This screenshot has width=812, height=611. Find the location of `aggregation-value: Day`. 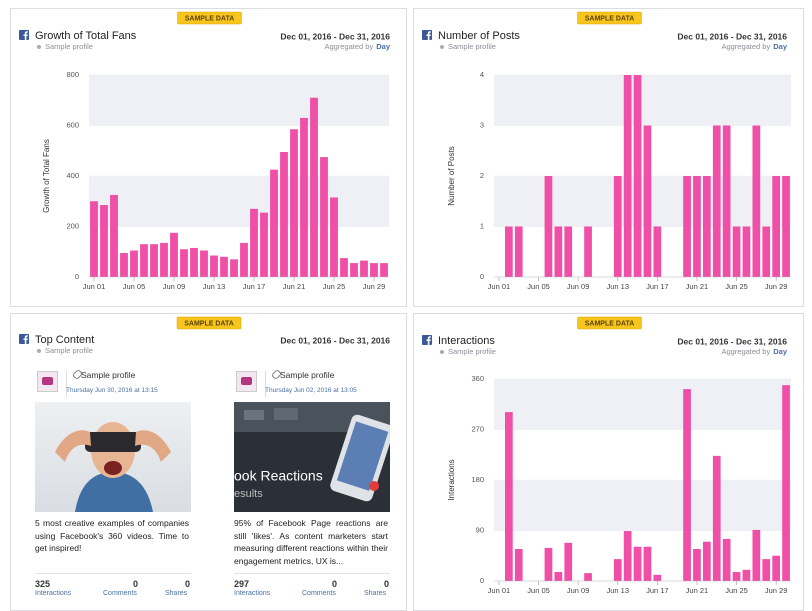

aggregation-value: Day is located at coordinates (780, 351).